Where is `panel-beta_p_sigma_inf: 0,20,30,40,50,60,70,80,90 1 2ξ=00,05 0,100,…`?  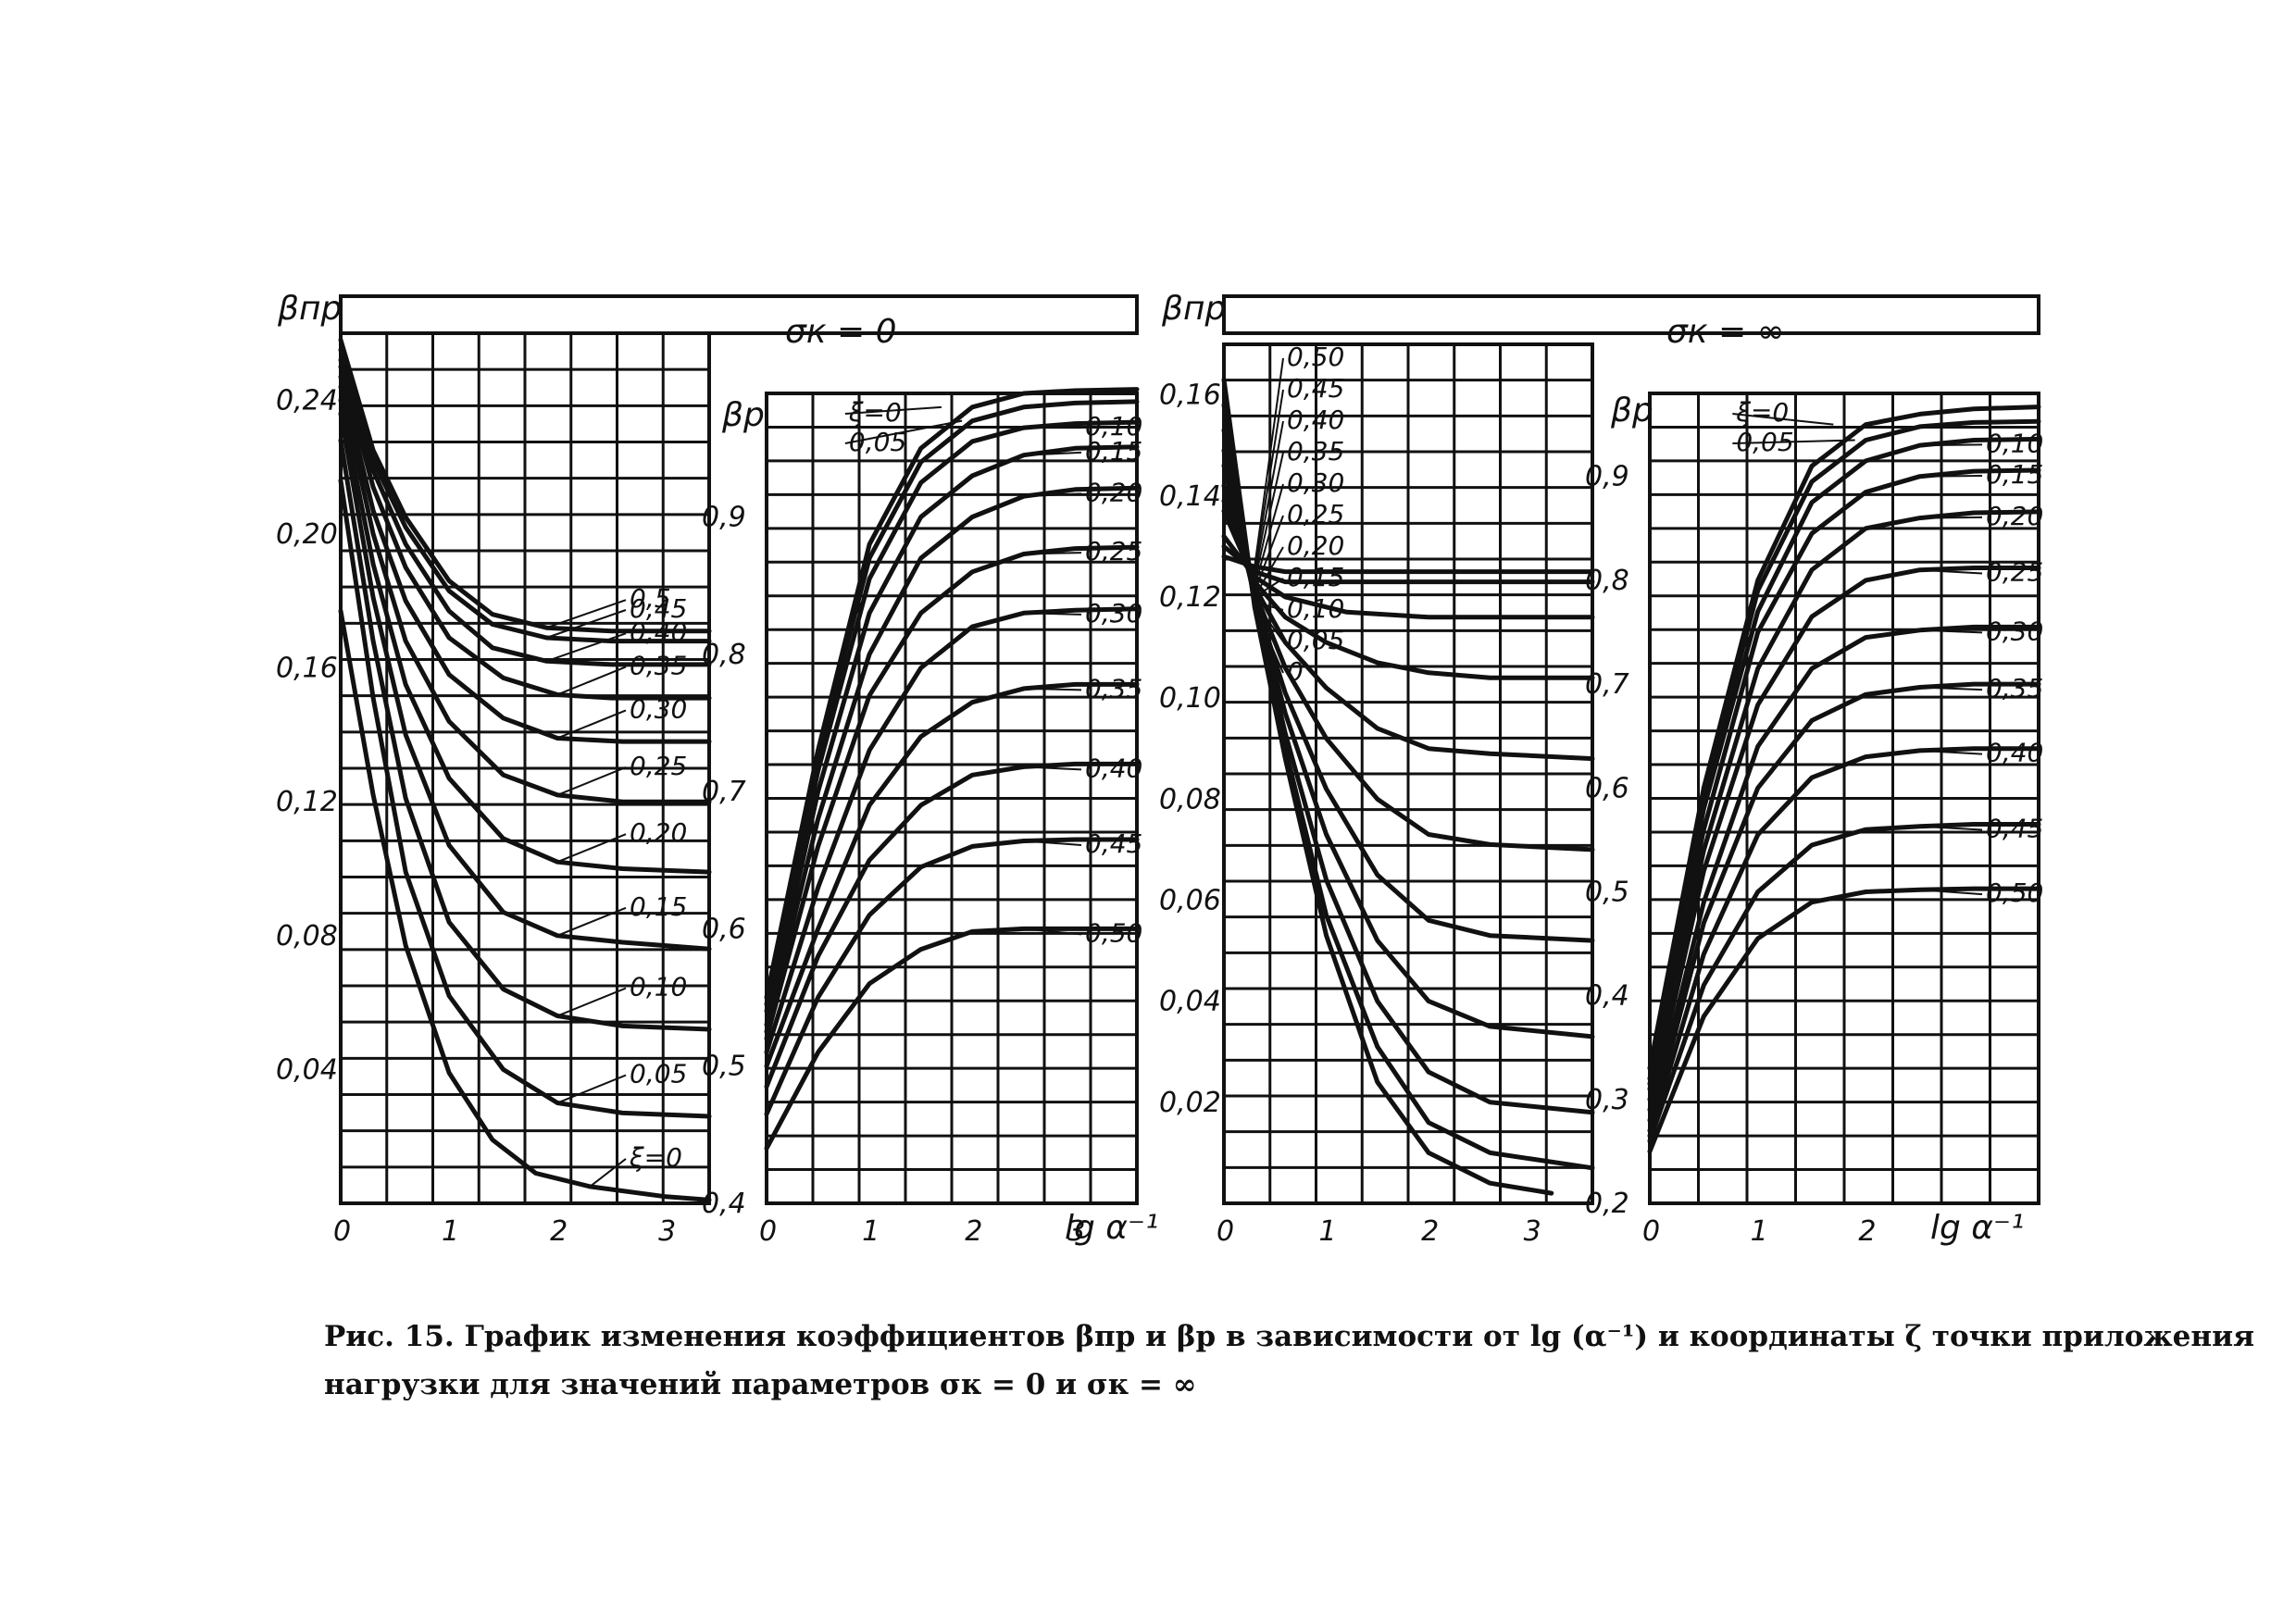 panel-beta_p_sigma_inf: 0,20,30,40,50,60,70,80,90 1 2ξ=00,05 0,100,… is located at coordinates (1814, 820).